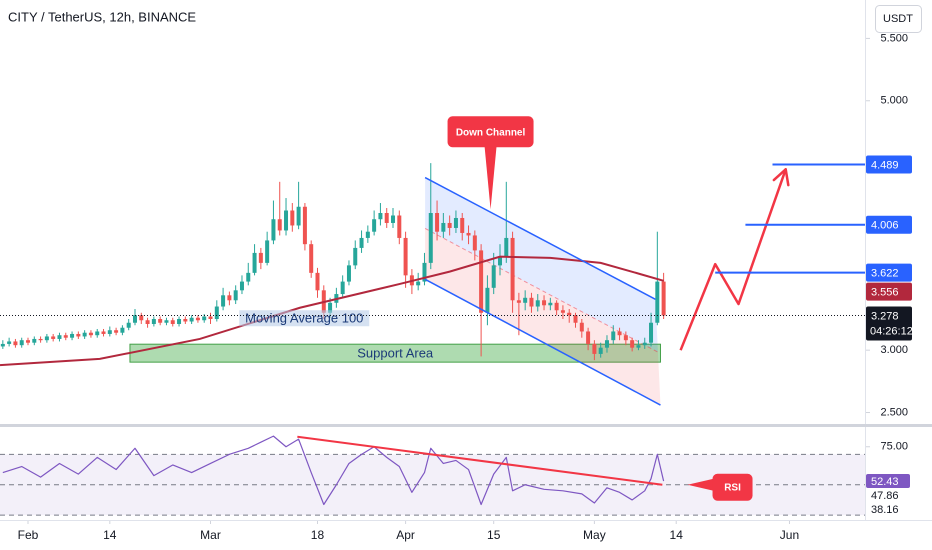  I want to click on channel-lower-fill, so click(543, 317).